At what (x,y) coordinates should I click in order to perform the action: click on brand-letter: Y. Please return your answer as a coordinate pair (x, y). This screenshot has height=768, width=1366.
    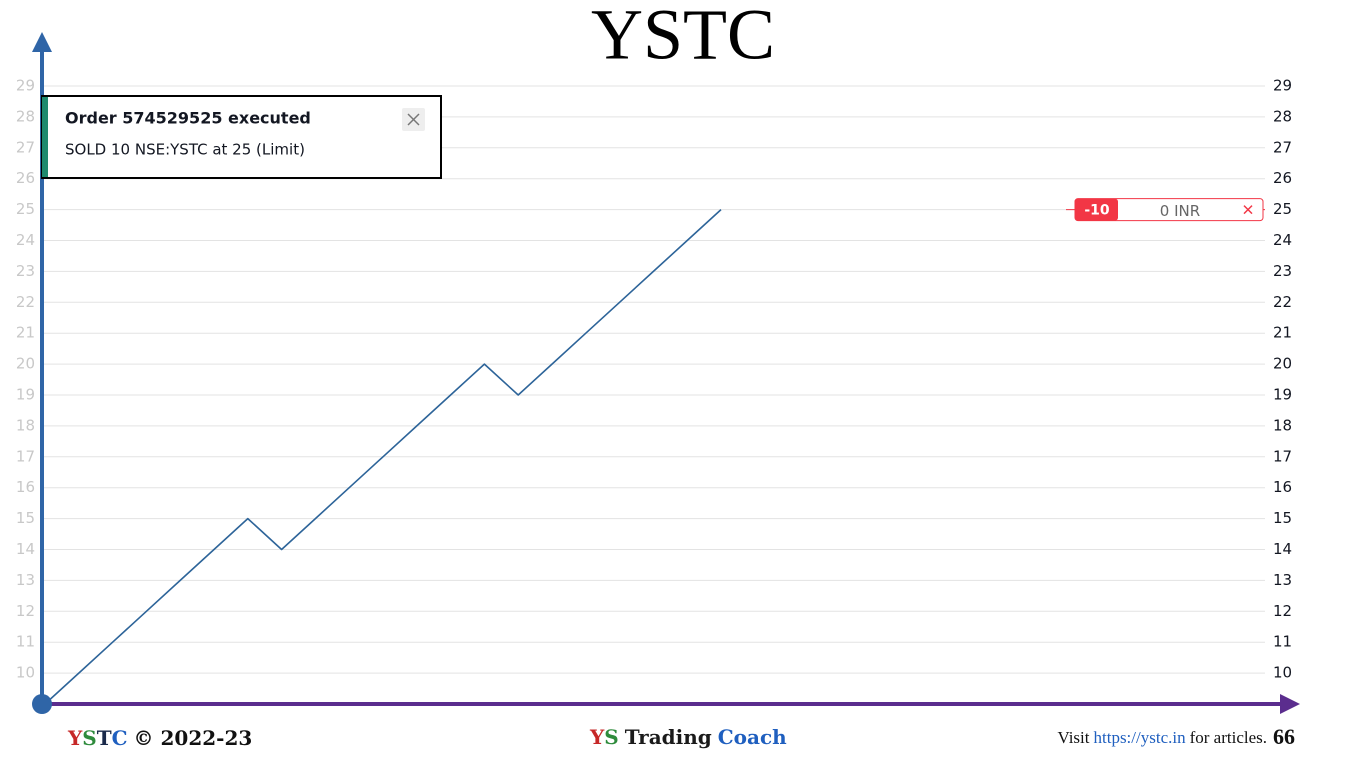
    Looking at the image, I should click on (75, 738).